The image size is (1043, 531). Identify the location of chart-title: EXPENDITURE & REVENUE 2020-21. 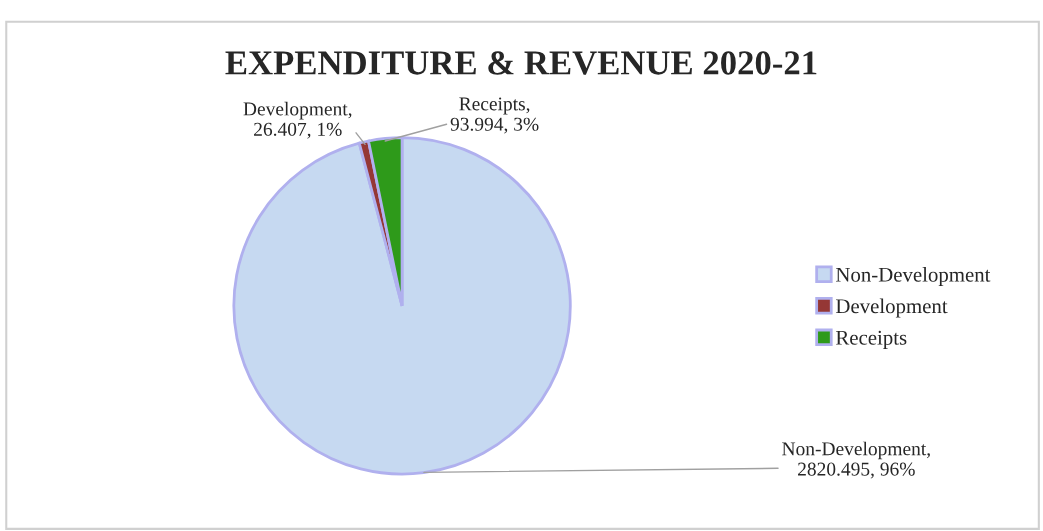
(521, 63).